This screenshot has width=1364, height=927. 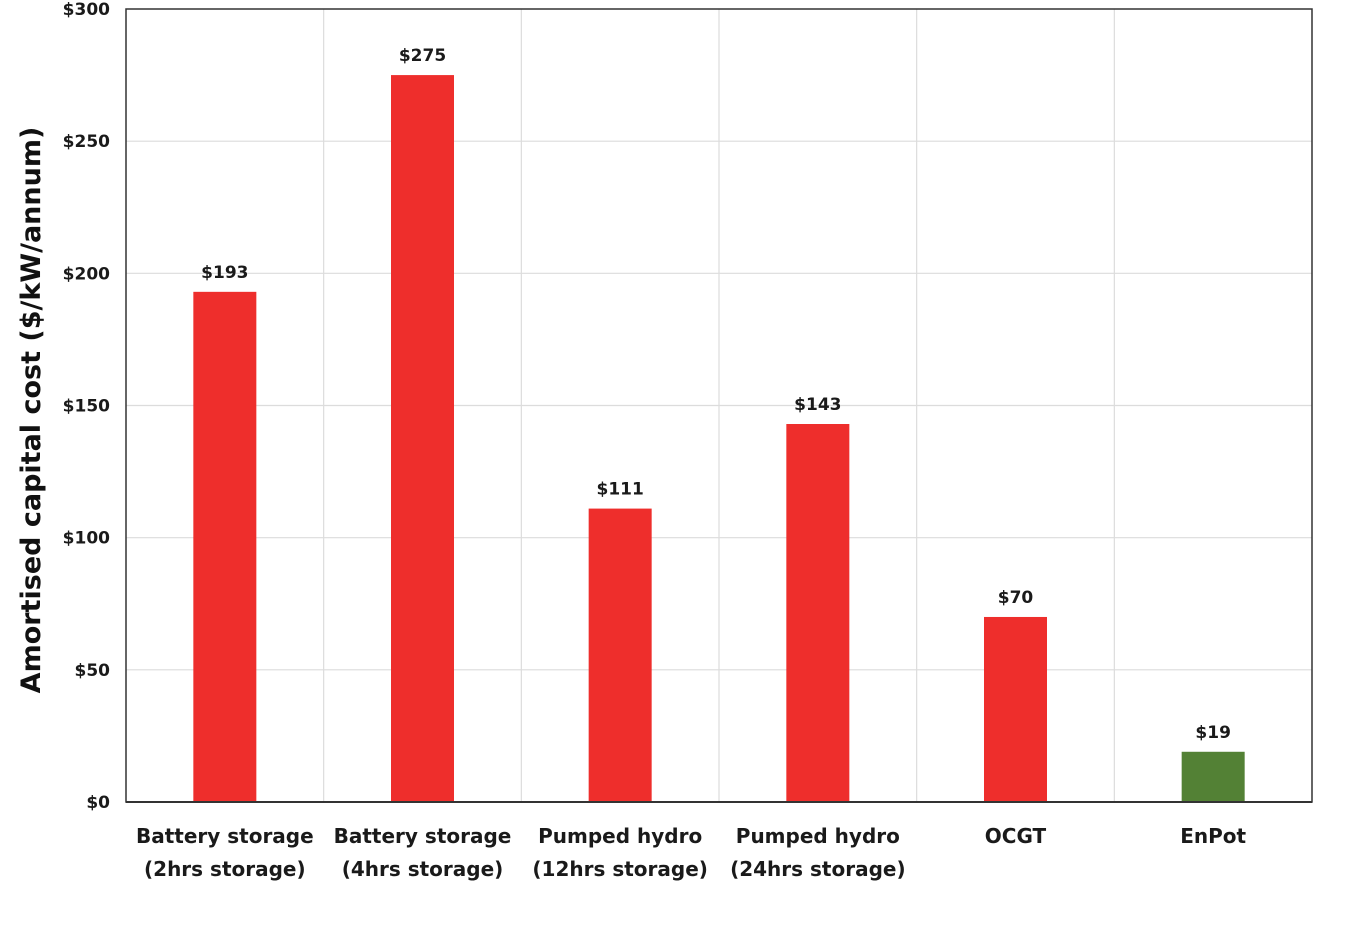 What do you see at coordinates (86, 539) in the screenshot?
I see `y-tick-label-2: $100` at bounding box center [86, 539].